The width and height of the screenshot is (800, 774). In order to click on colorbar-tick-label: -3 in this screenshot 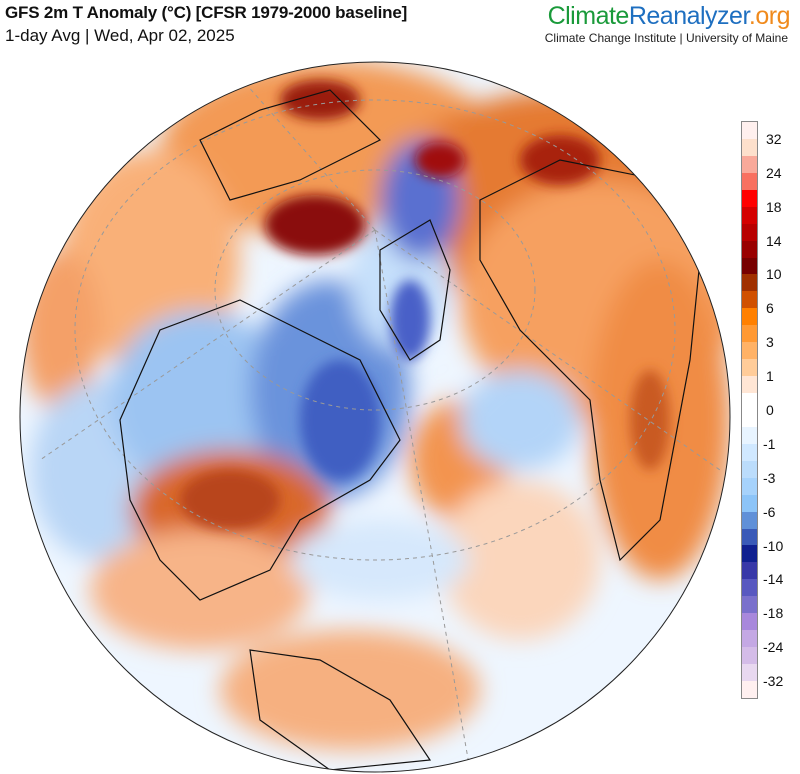, I will do `click(769, 477)`.